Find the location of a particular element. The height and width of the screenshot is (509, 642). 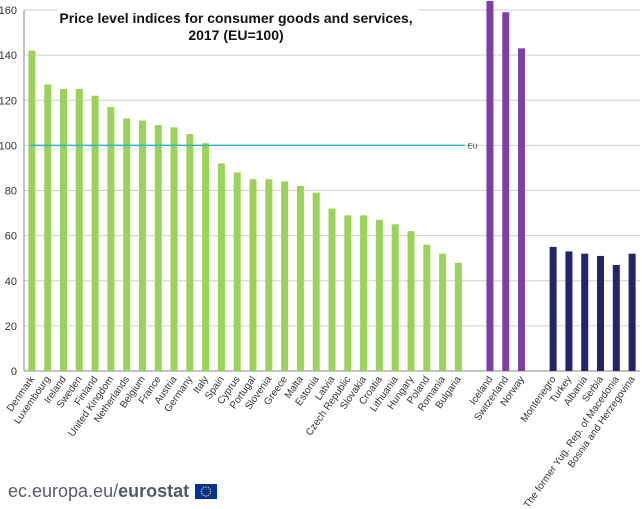

y-tick-label: 60 is located at coordinates (11, 237).